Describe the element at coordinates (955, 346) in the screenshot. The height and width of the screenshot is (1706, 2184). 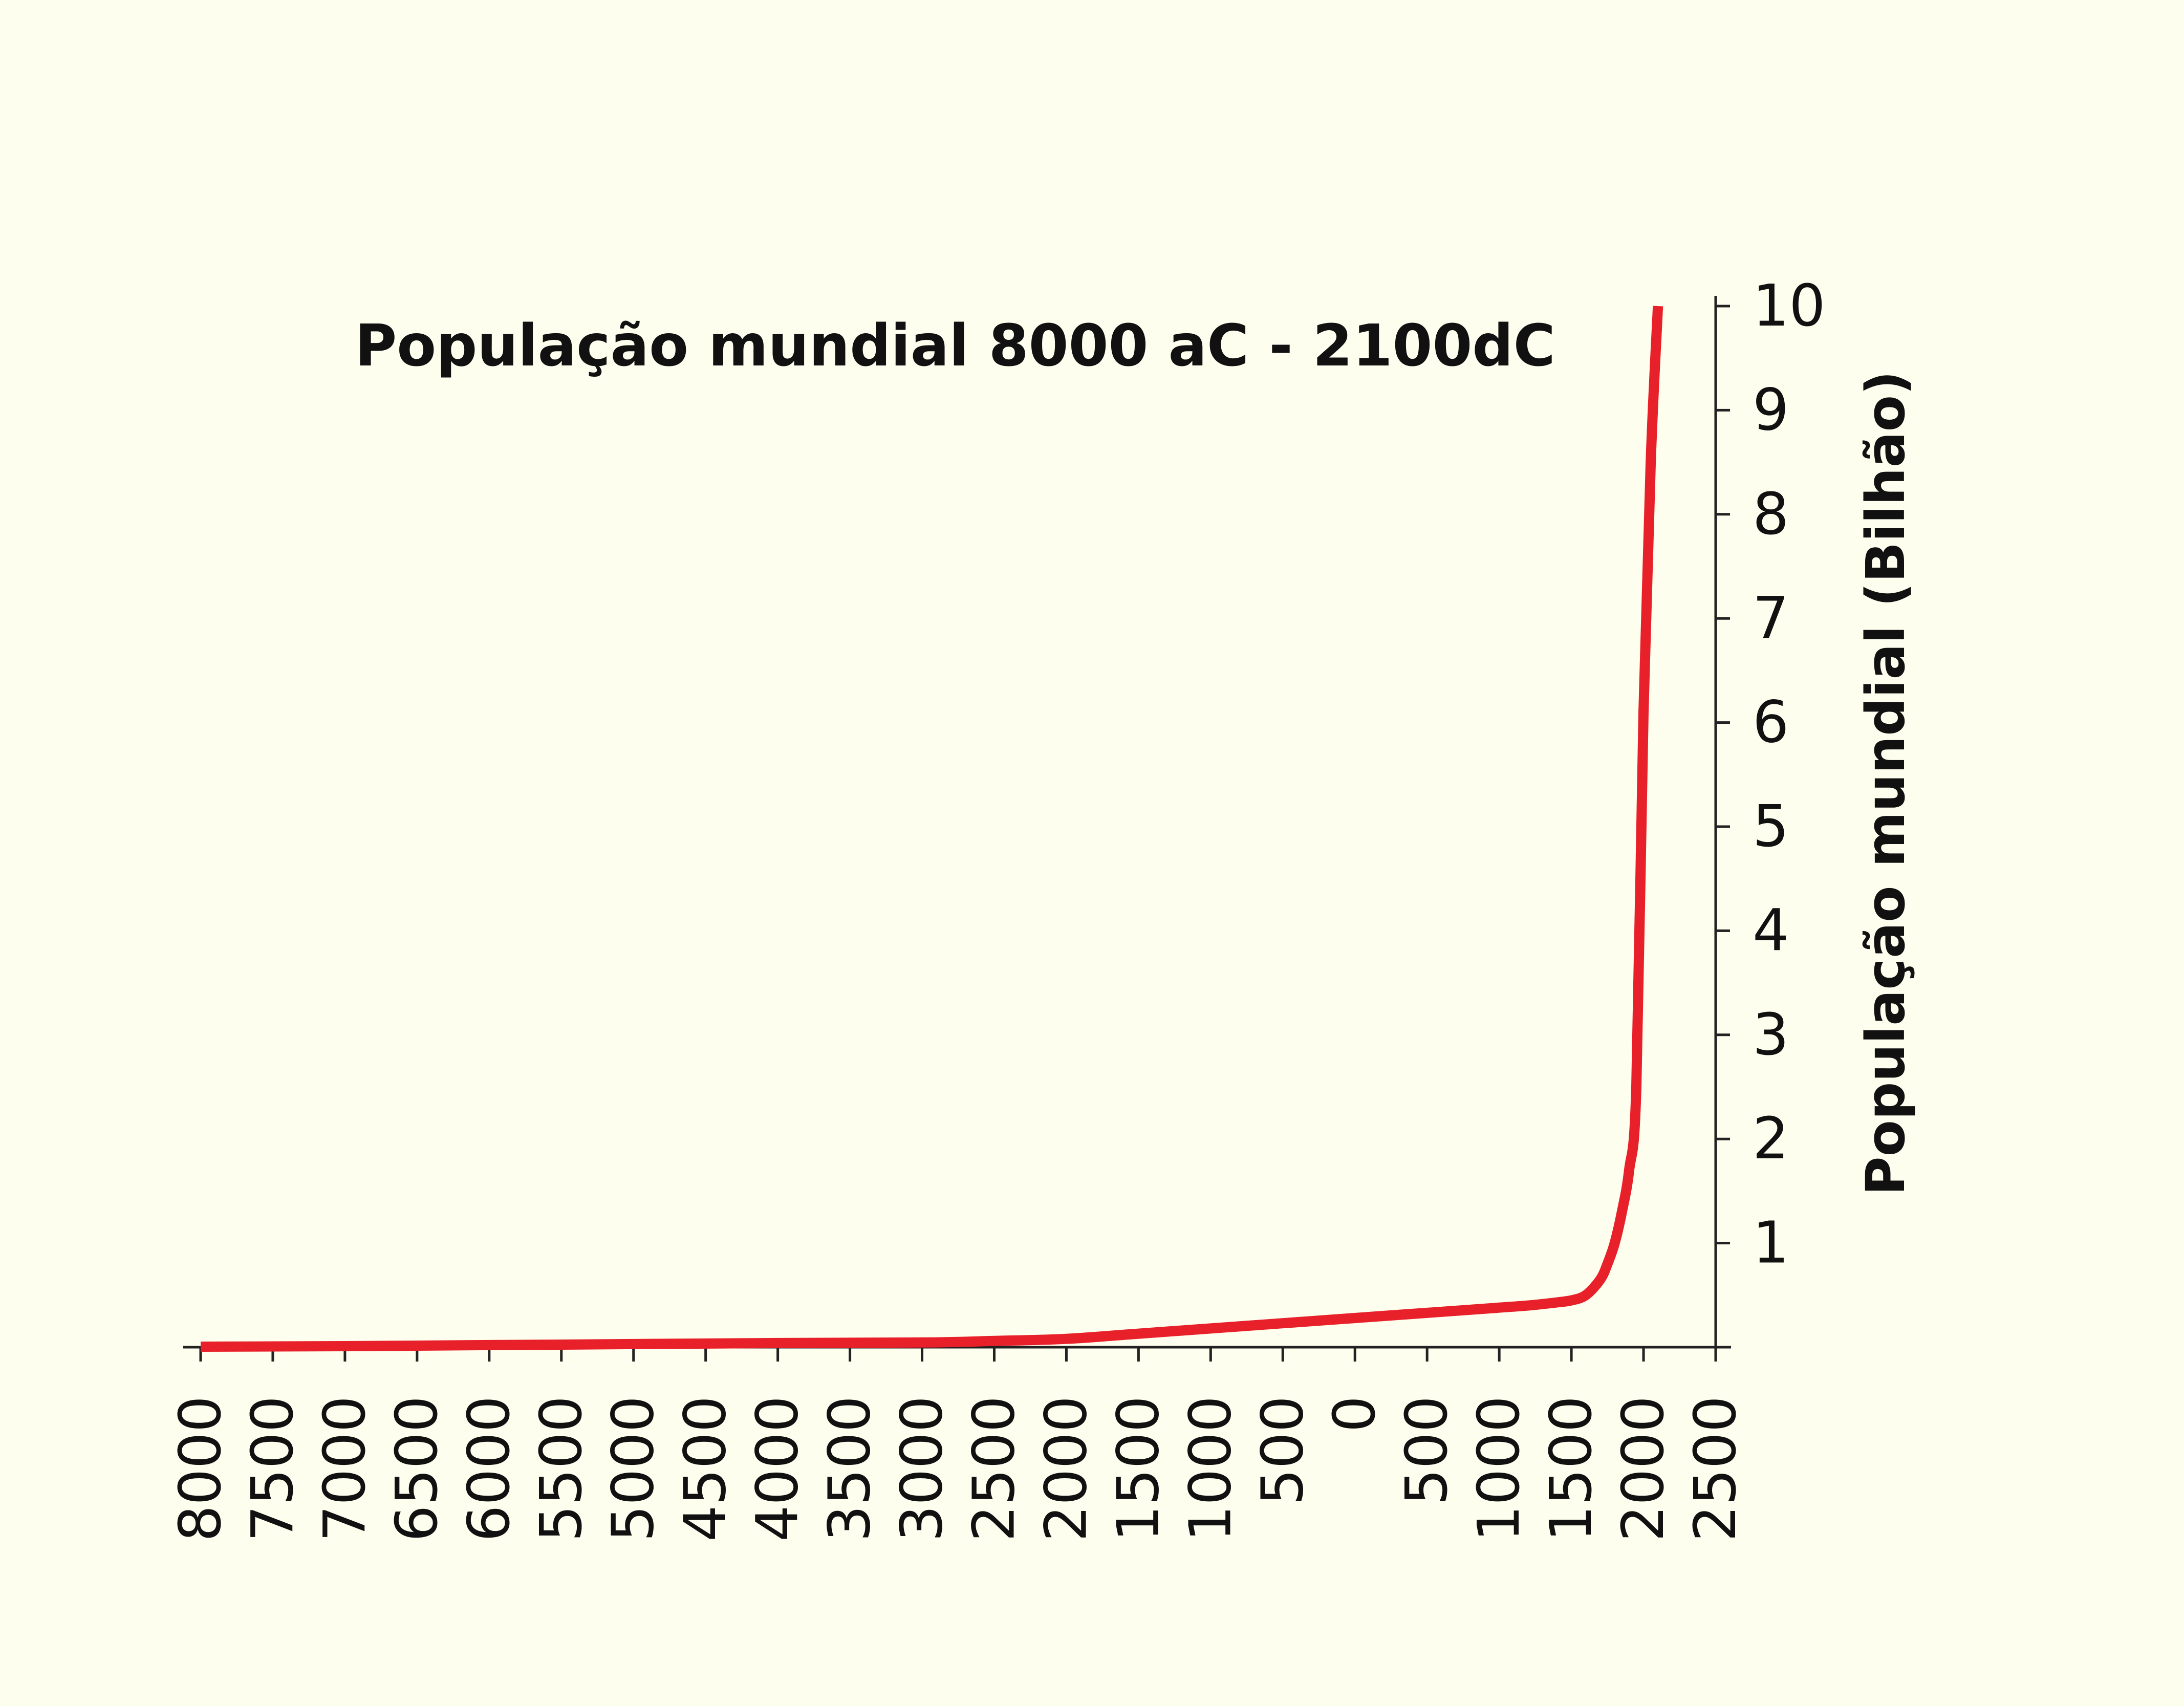
I see `chart-title: População mundial 8000 aC - 2100dC` at that location.